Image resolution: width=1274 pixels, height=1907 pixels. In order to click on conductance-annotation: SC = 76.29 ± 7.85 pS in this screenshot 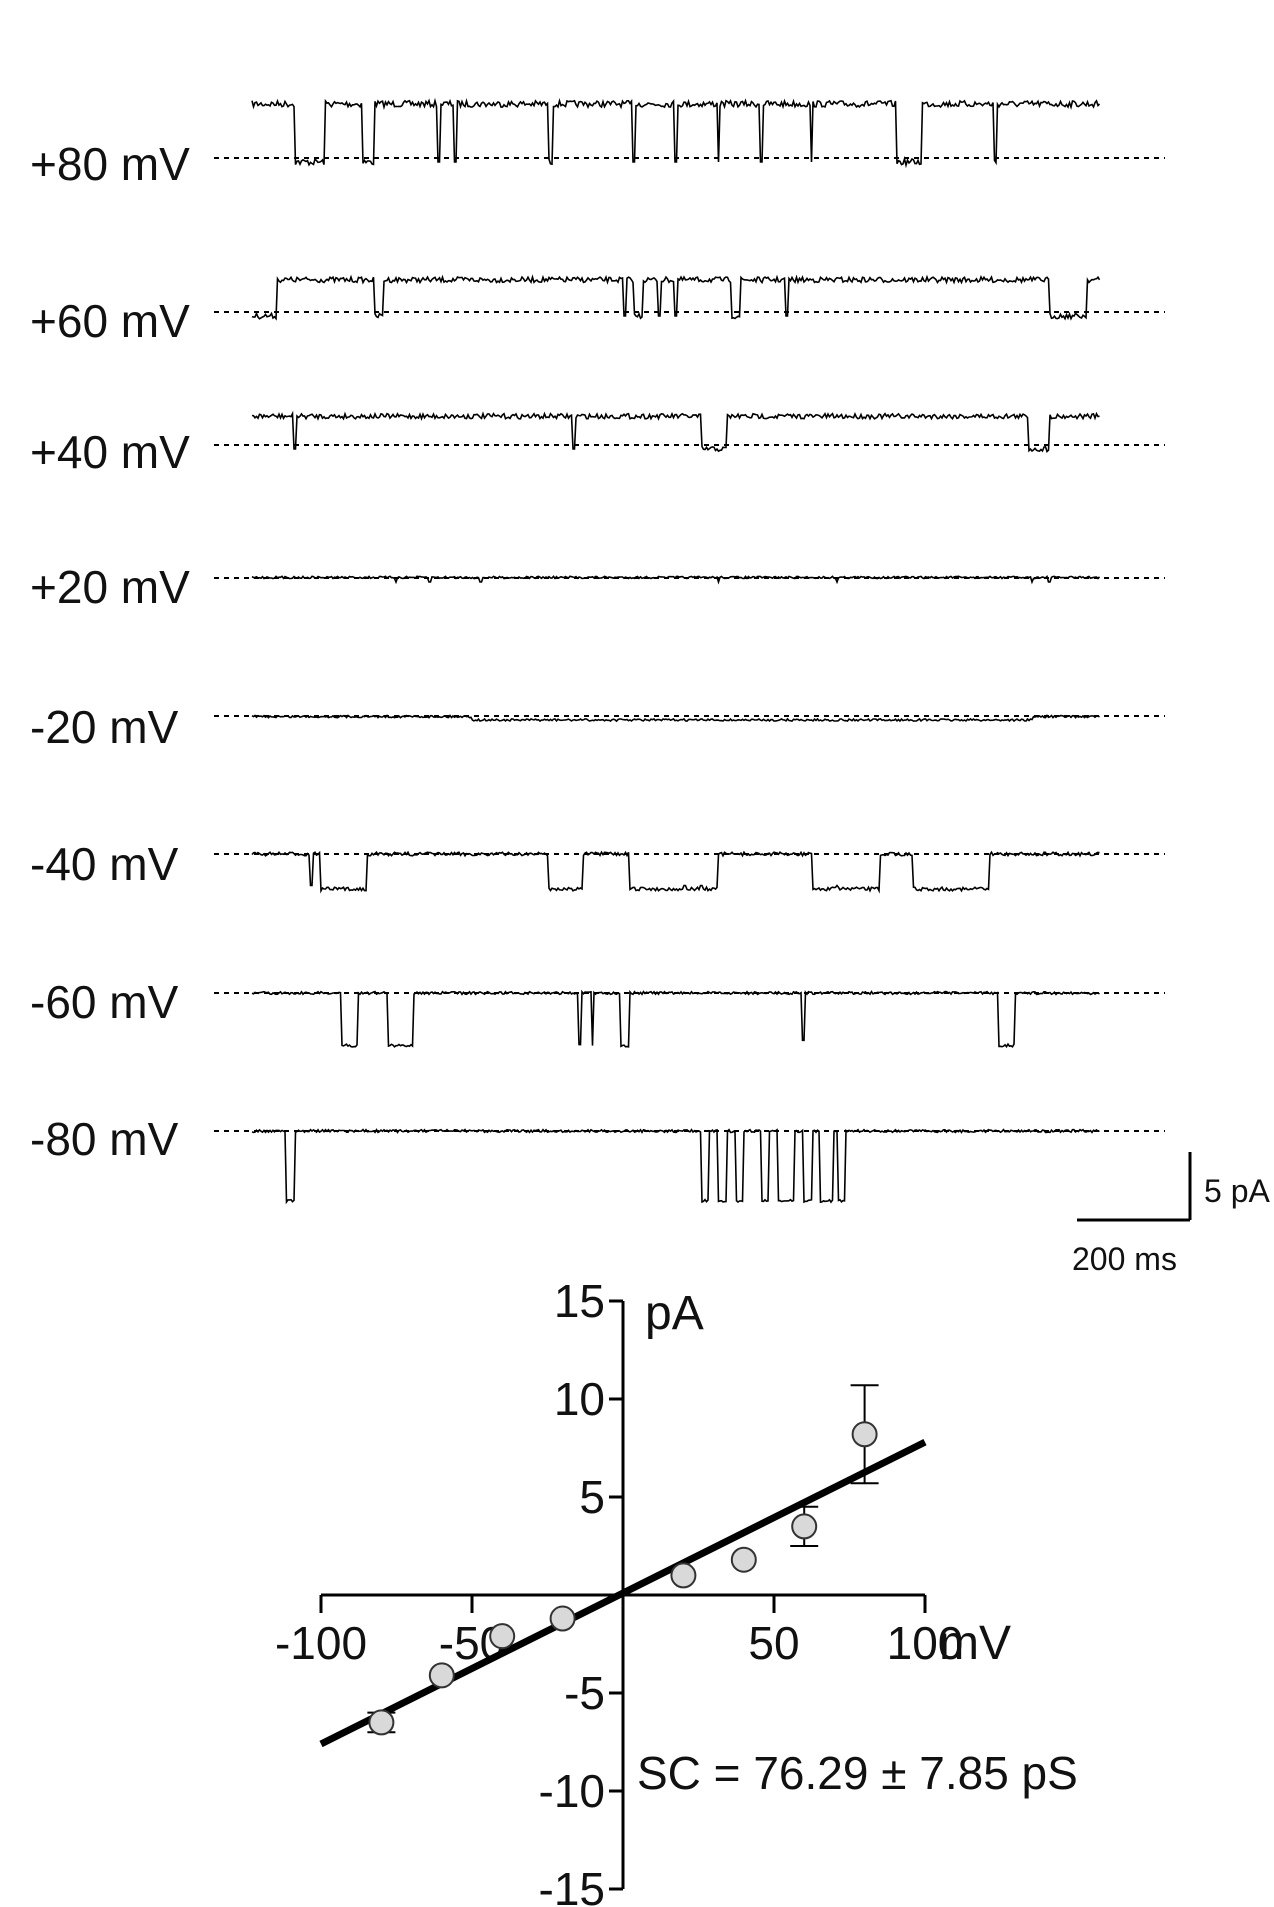, I will do `click(857, 1773)`.